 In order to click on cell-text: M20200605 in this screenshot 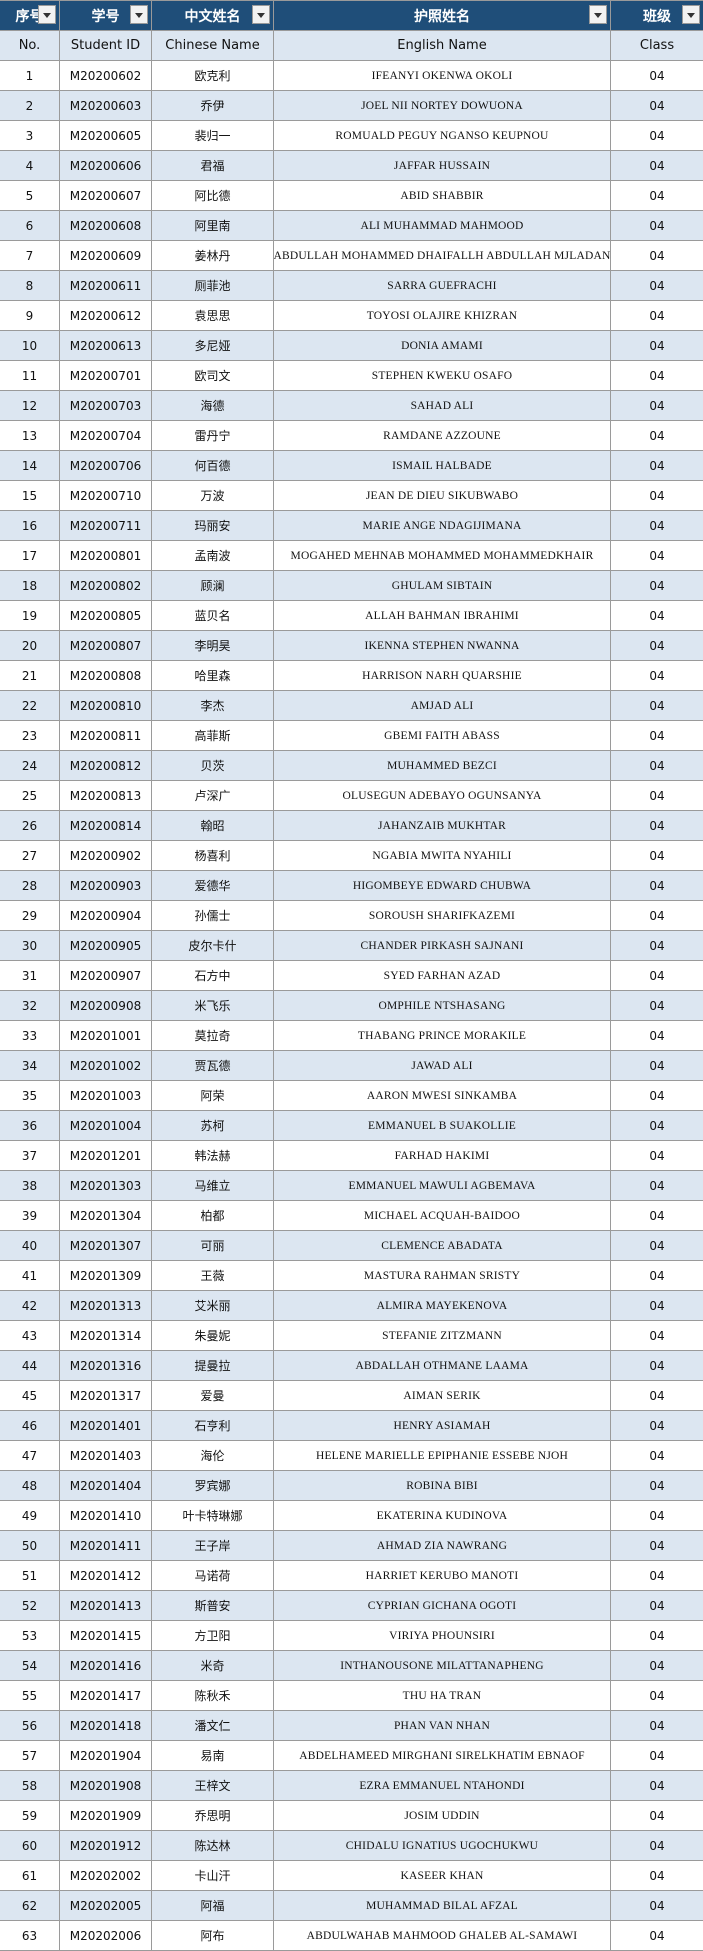, I will do `click(105, 135)`.